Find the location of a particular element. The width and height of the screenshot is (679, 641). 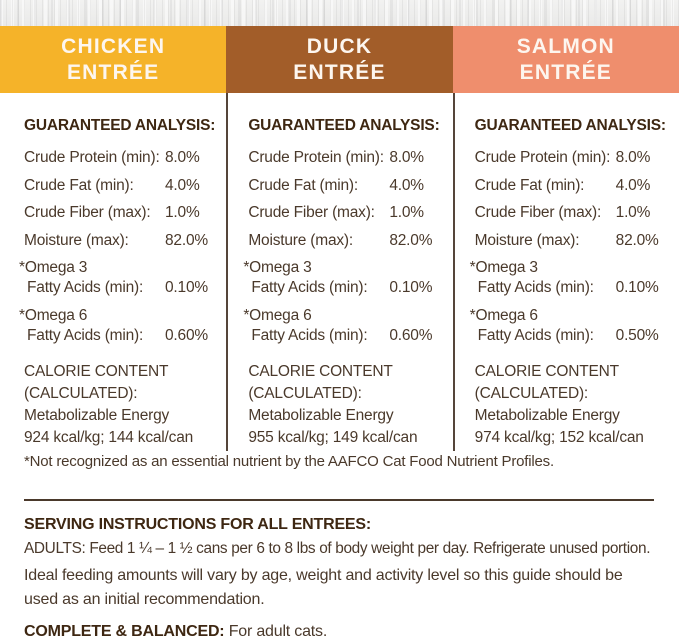

duck-subtitle: ENTRÉE is located at coordinates (339, 72).